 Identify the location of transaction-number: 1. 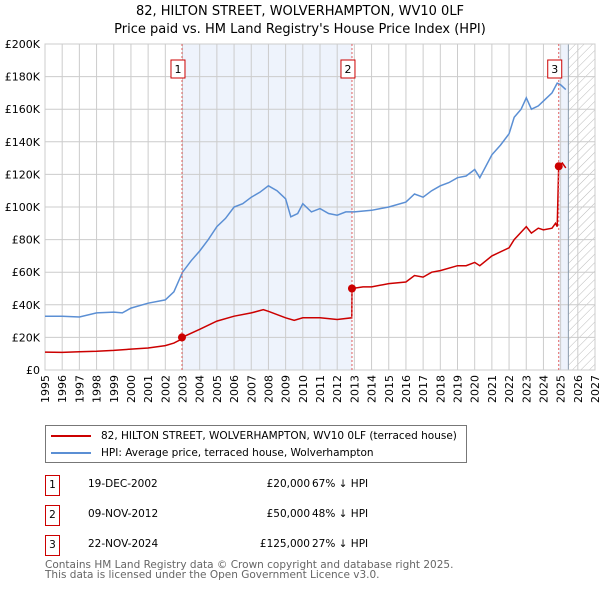
(52, 485).